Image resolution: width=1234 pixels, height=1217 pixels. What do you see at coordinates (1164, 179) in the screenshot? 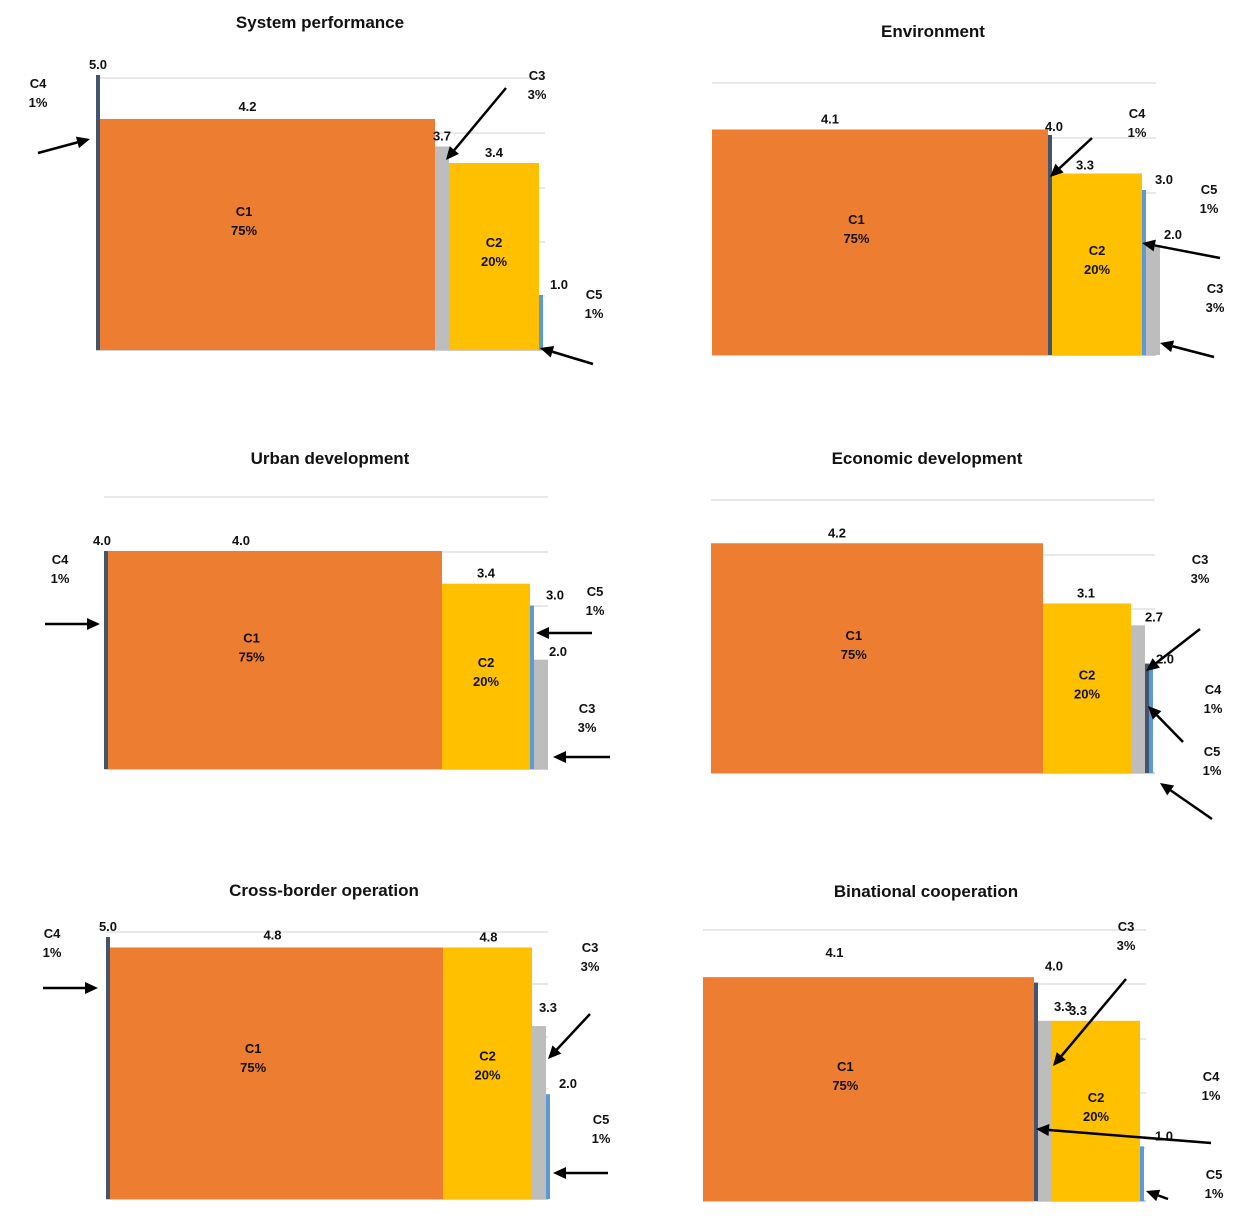
I see `data-label: 3.0` at bounding box center [1164, 179].